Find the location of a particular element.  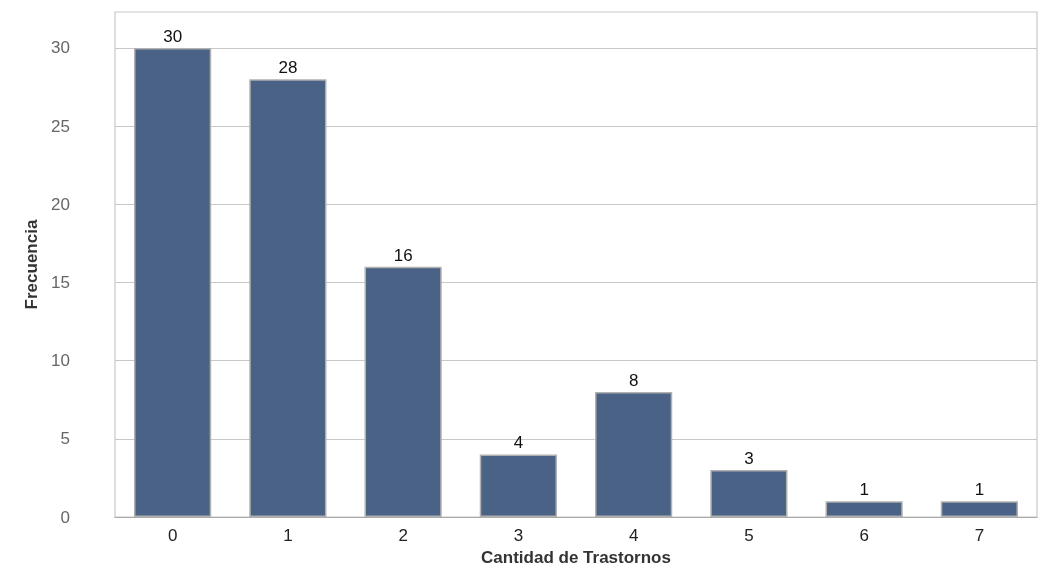

data-label: 4 is located at coordinates (518, 443).